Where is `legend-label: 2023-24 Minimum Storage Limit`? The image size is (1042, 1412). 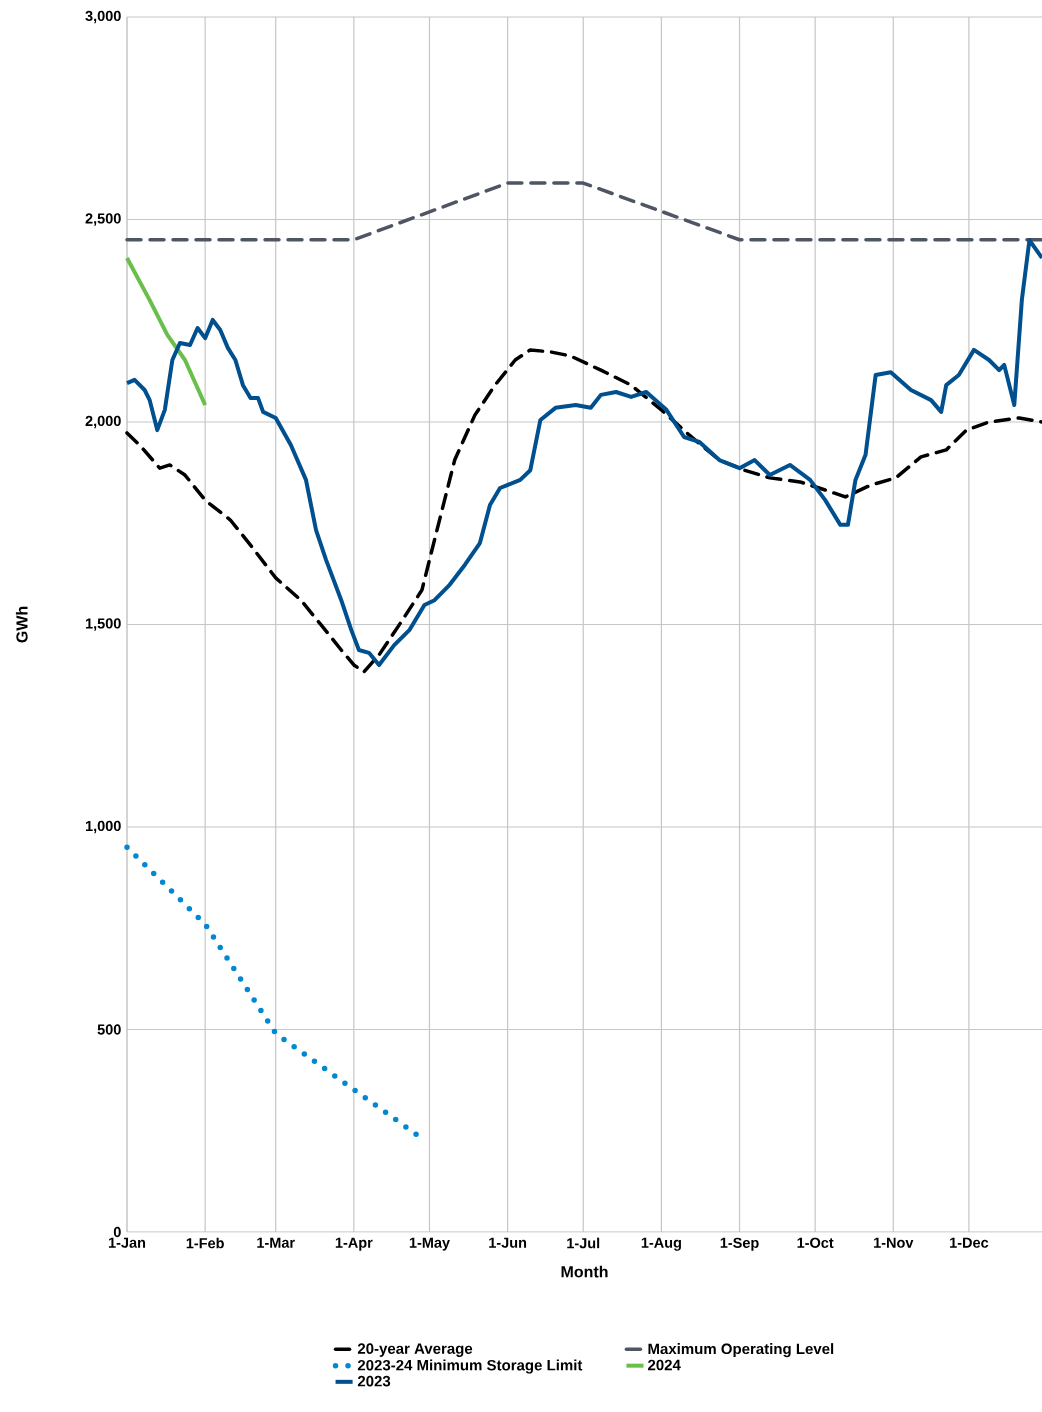 legend-label: 2023-24 Minimum Storage Limit is located at coordinates (470, 1366).